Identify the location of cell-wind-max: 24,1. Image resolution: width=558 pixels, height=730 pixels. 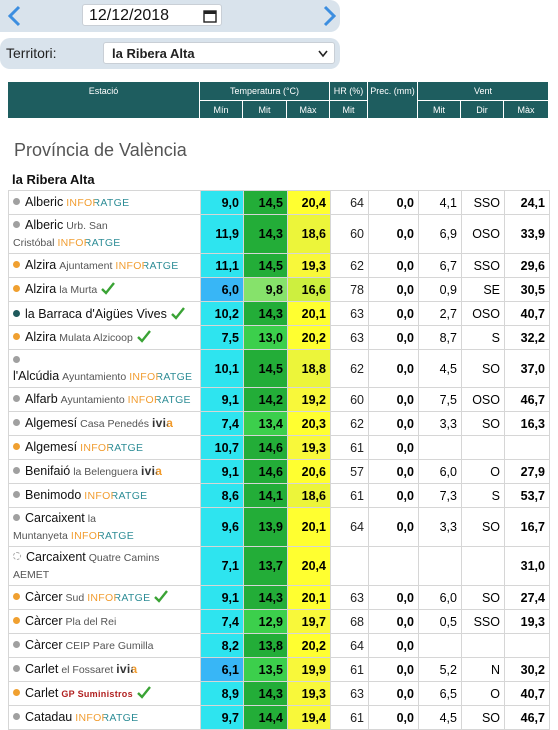
(527, 202).